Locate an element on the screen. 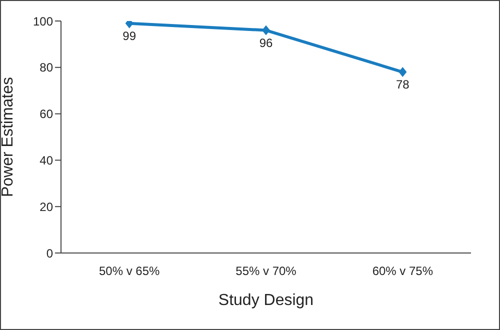 The height and width of the screenshot is (330, 500). y-axis-title: Power Estimates is located at coordinates (8, 137).